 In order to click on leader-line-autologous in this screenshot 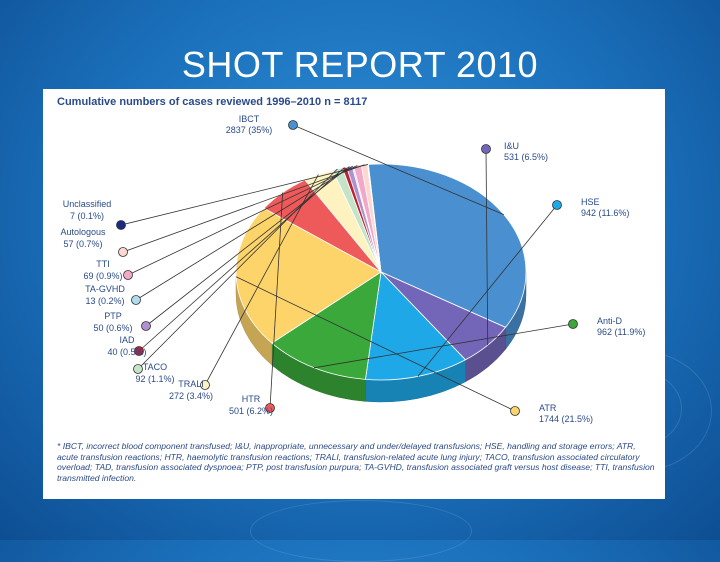, I will do `click(243, 208)`.